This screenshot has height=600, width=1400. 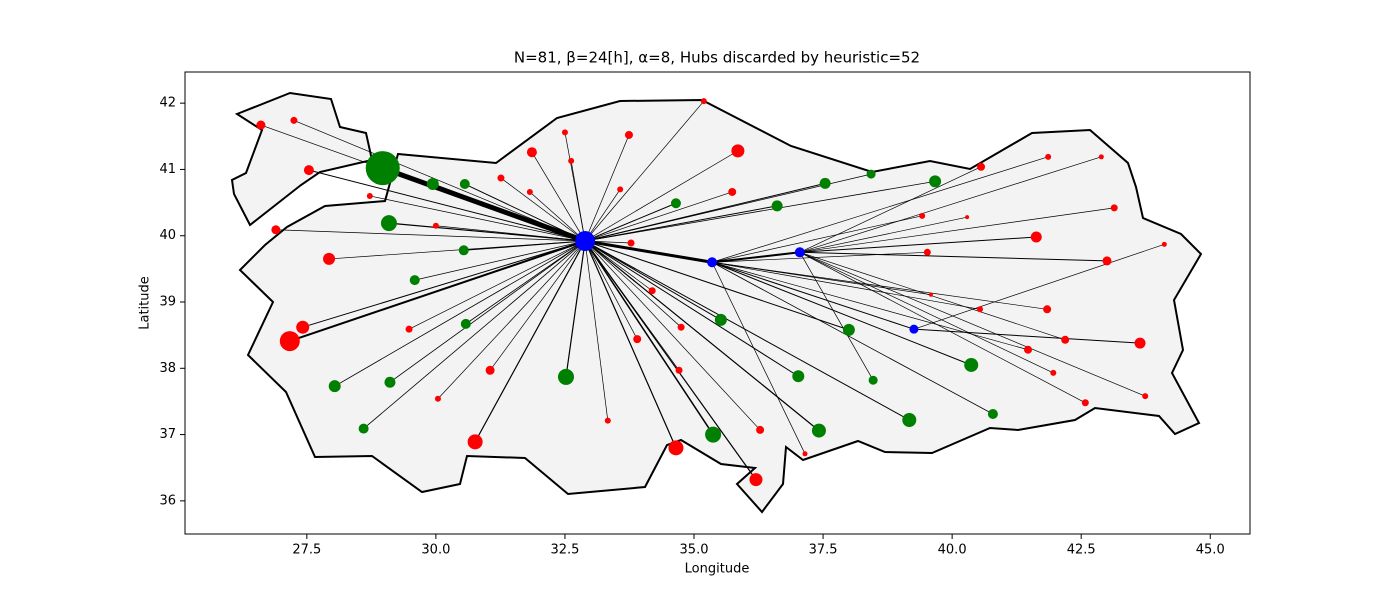 I want to click on y-tick-label: 38, so click(x=167, y=368).